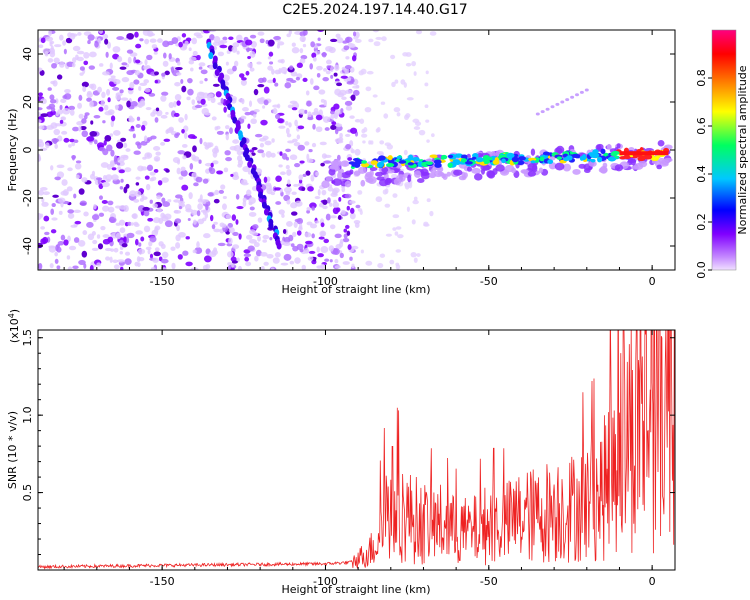 This screenshot has height=600, width=750. What do you see at coordinates (562, 102) in the screenshot?
I see `upper-trace-point` at bounding box center [562, 102].